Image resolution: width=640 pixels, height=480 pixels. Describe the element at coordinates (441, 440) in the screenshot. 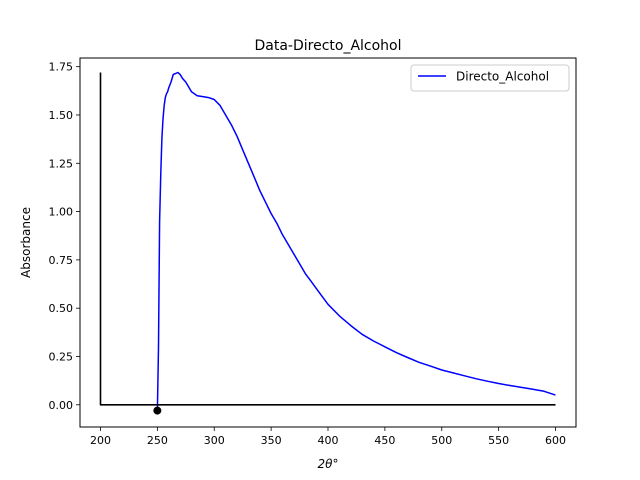

I see `x-tick-label: 500` at that location.